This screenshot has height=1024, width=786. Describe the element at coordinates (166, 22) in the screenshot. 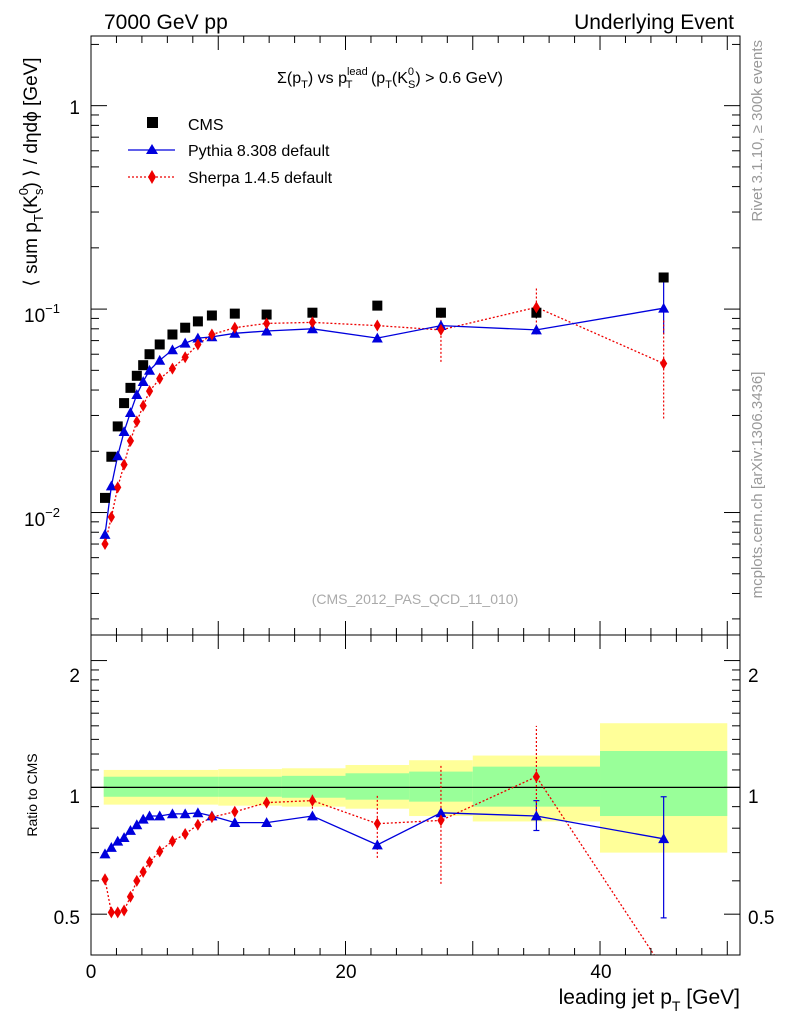

I see `header-left: 7000 GeV pp` at that location.